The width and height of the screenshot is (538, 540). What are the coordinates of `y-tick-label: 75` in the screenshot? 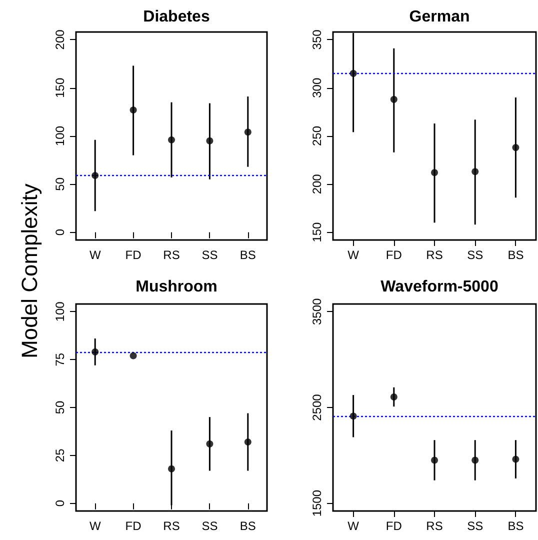 It's located at (60, 359).